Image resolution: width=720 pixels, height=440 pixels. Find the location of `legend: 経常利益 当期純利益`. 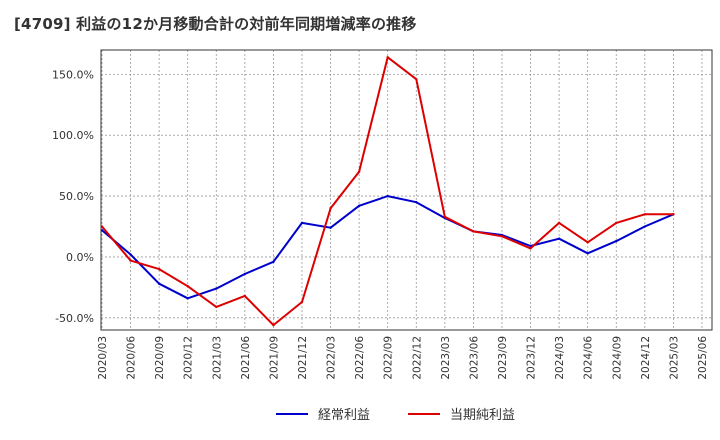

legend: 経常利益 当期純利益 is located at coordinates (395, 415).